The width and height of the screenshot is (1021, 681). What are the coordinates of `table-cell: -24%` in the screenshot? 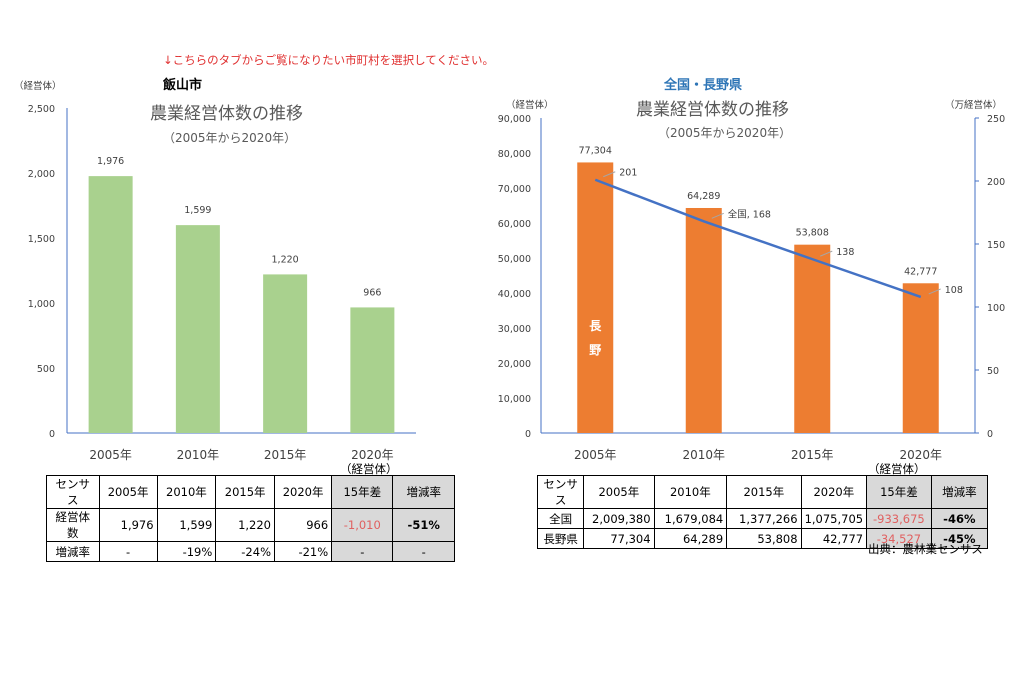 It's located at (245, 551).